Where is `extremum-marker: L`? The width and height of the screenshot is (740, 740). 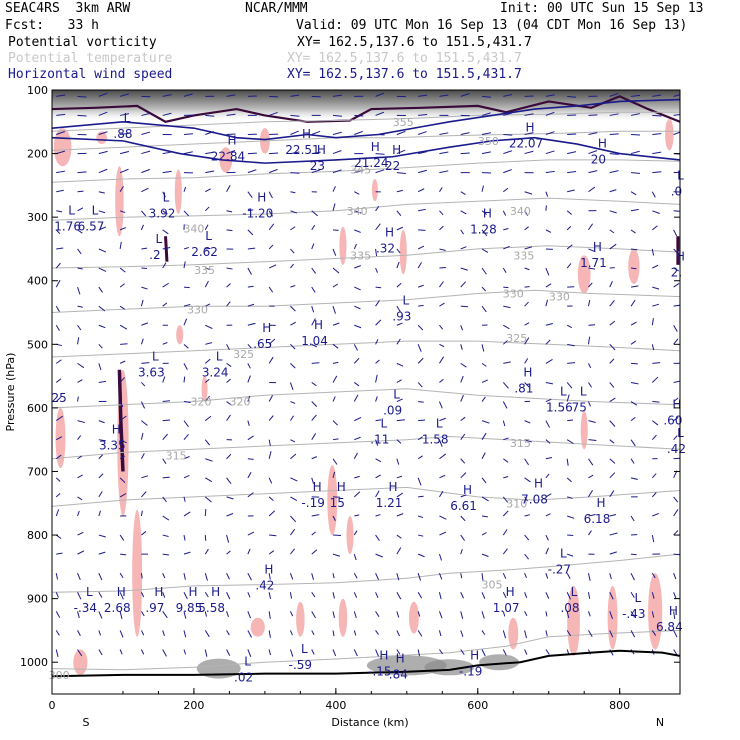
extremum-marker: L is located at coordinates (405, 301).